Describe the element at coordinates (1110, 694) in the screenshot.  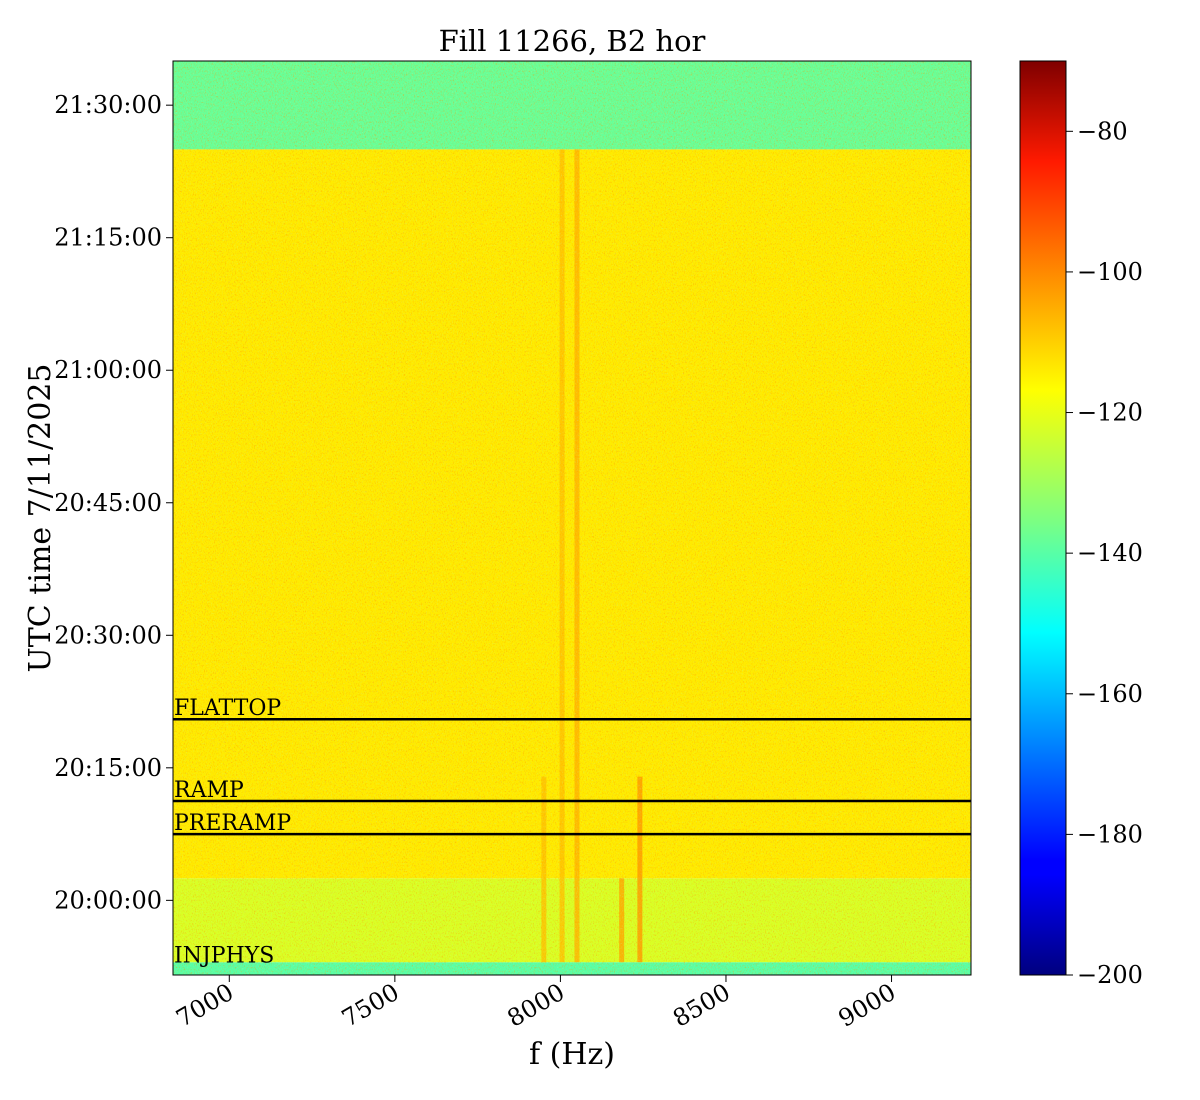
I see `colorbar-tick-label: −160` at that location.